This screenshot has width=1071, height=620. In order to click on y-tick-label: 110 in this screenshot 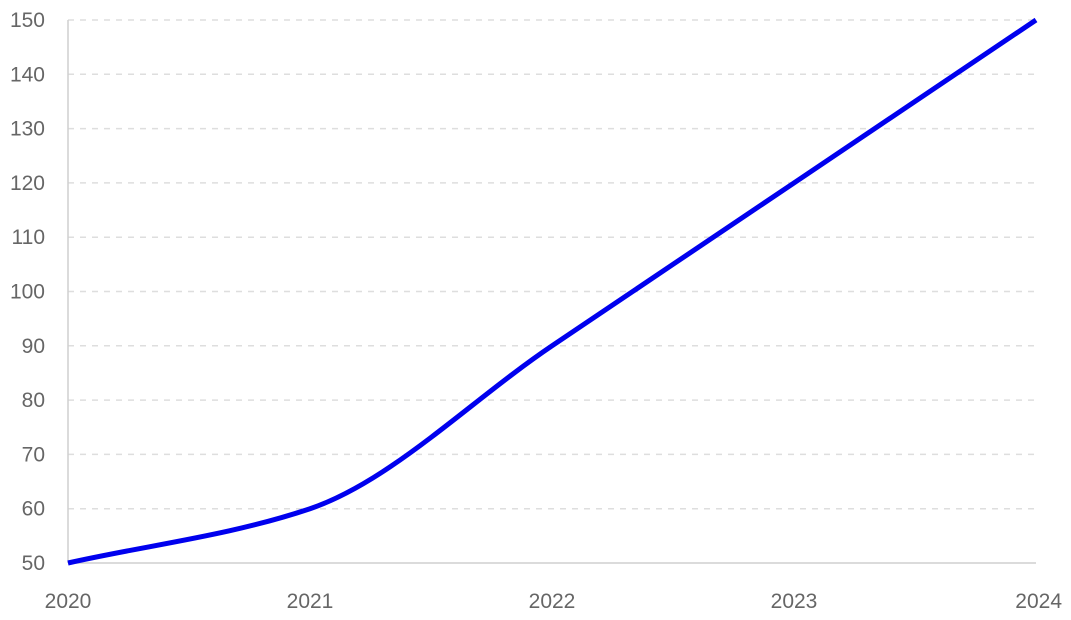, I will do `click(28, 237)`.